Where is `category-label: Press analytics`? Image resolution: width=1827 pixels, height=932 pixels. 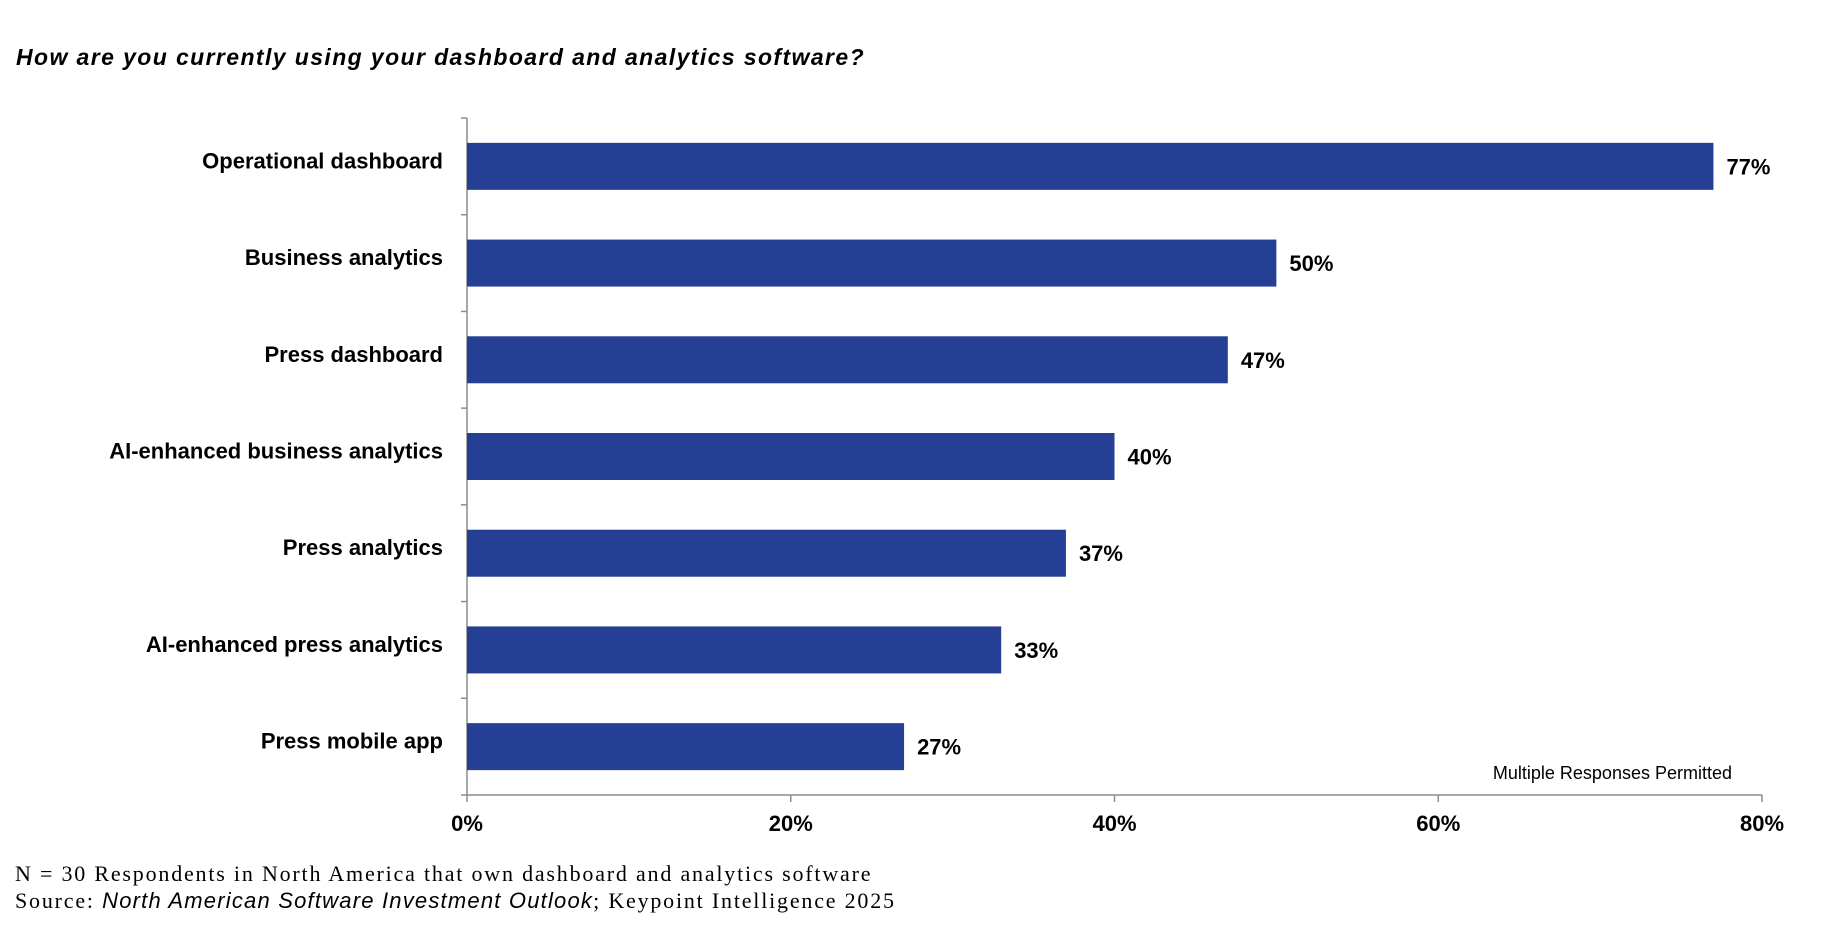 category-label: Press analytics is located at coordinates (363, 547).